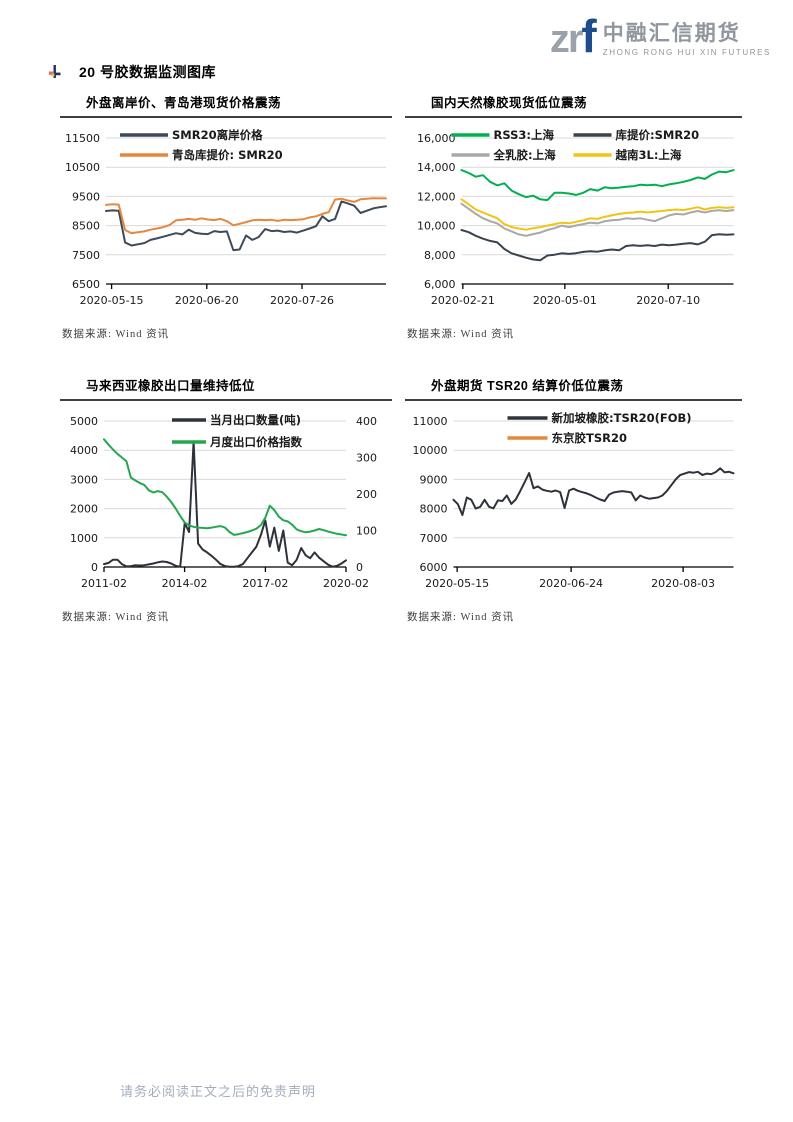 The image size is (793, 1122). What do you see at coordinates (366, 458) in the screenshot?
I see `svg-text: 300` at bounding box center [366, 458].